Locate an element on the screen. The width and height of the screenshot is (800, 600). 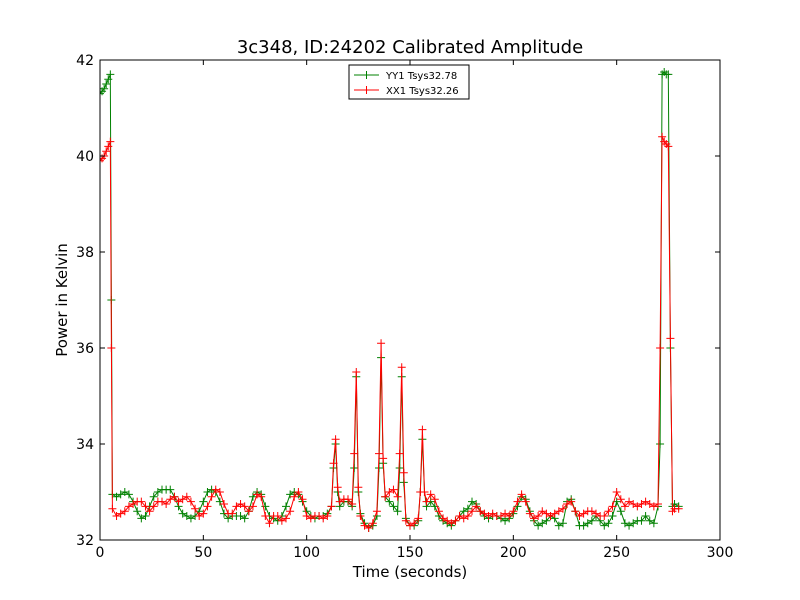
legend-label: YY1 Tsys32.78 is located at coordinates (421, 76).